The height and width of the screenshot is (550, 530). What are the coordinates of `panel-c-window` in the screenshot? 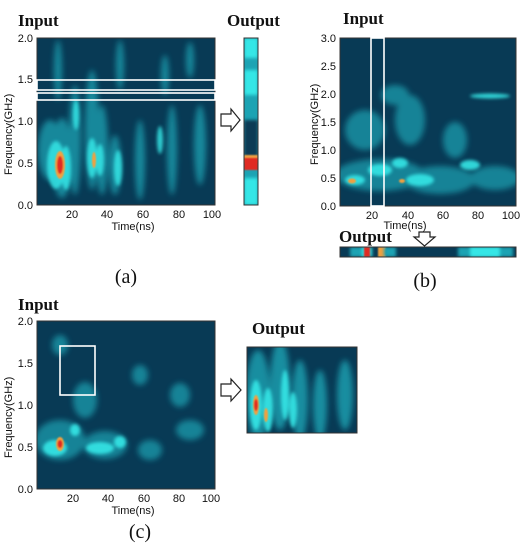 It's located at (77, 370).